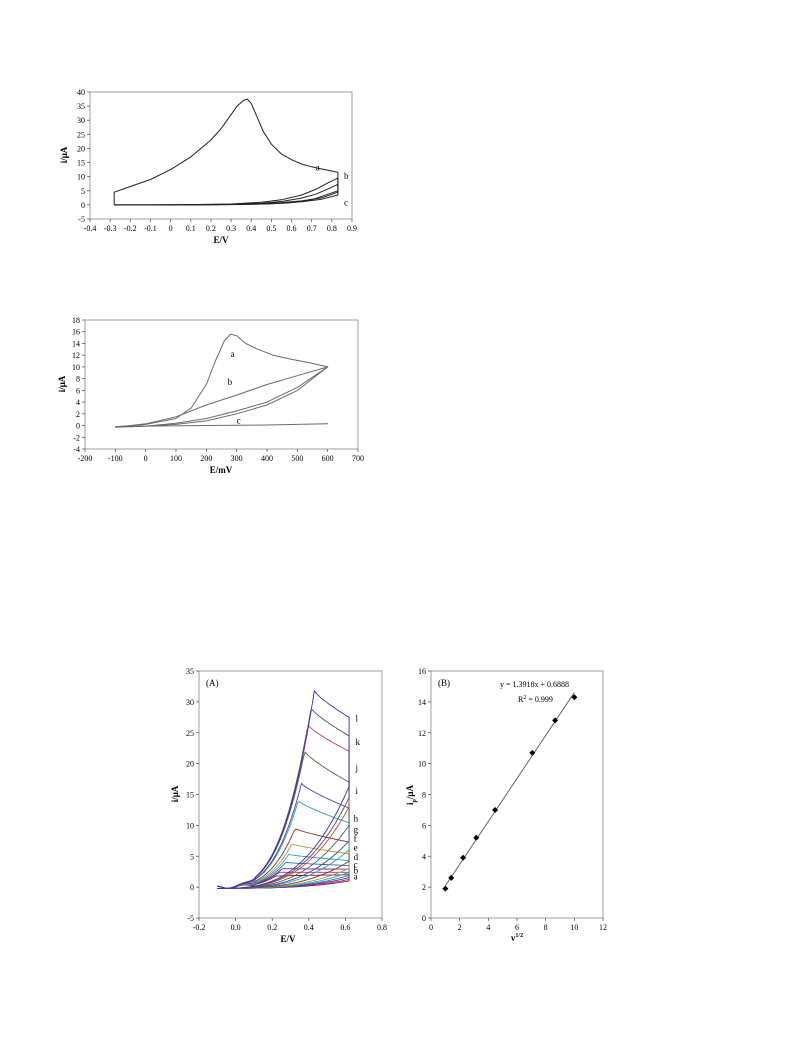 This screenshot has width=793, height=1064. I want to click on x-tick-label: 10, so click(574, 927).